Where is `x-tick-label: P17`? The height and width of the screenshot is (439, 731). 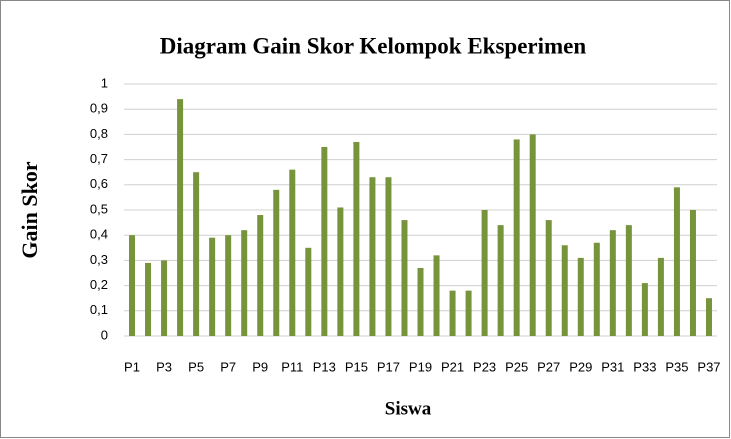
x-tick-label: P17 is located at coordinates (388, 366).